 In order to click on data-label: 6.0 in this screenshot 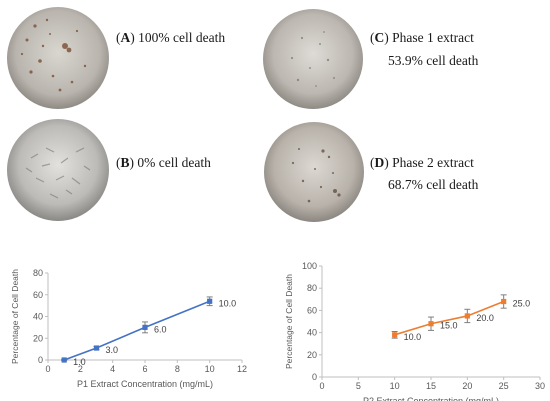, I will do `click(160, 329)`.